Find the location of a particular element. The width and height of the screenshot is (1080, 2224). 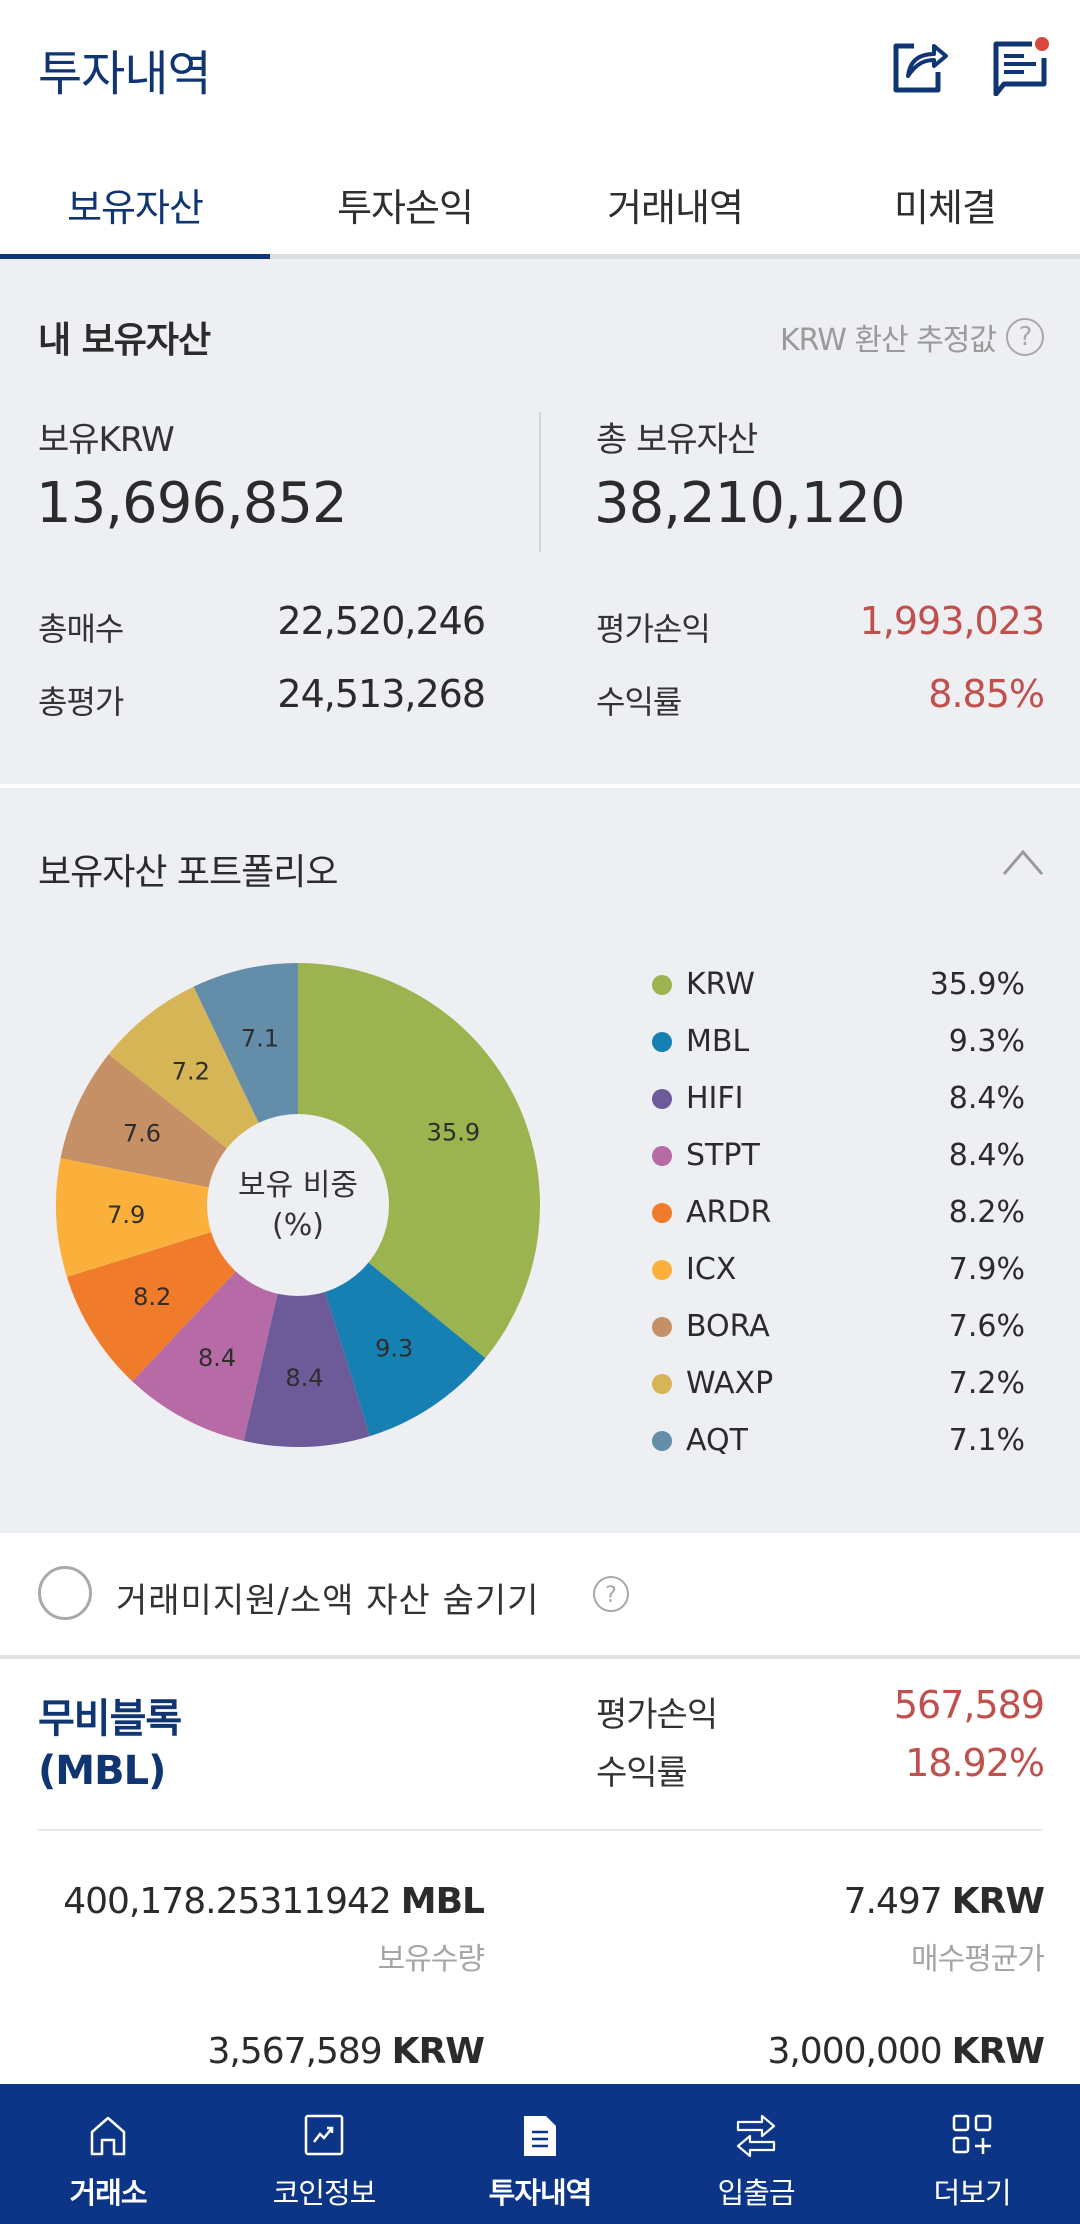

nav-more: 더보기 is located at coordinates (972, 2154).